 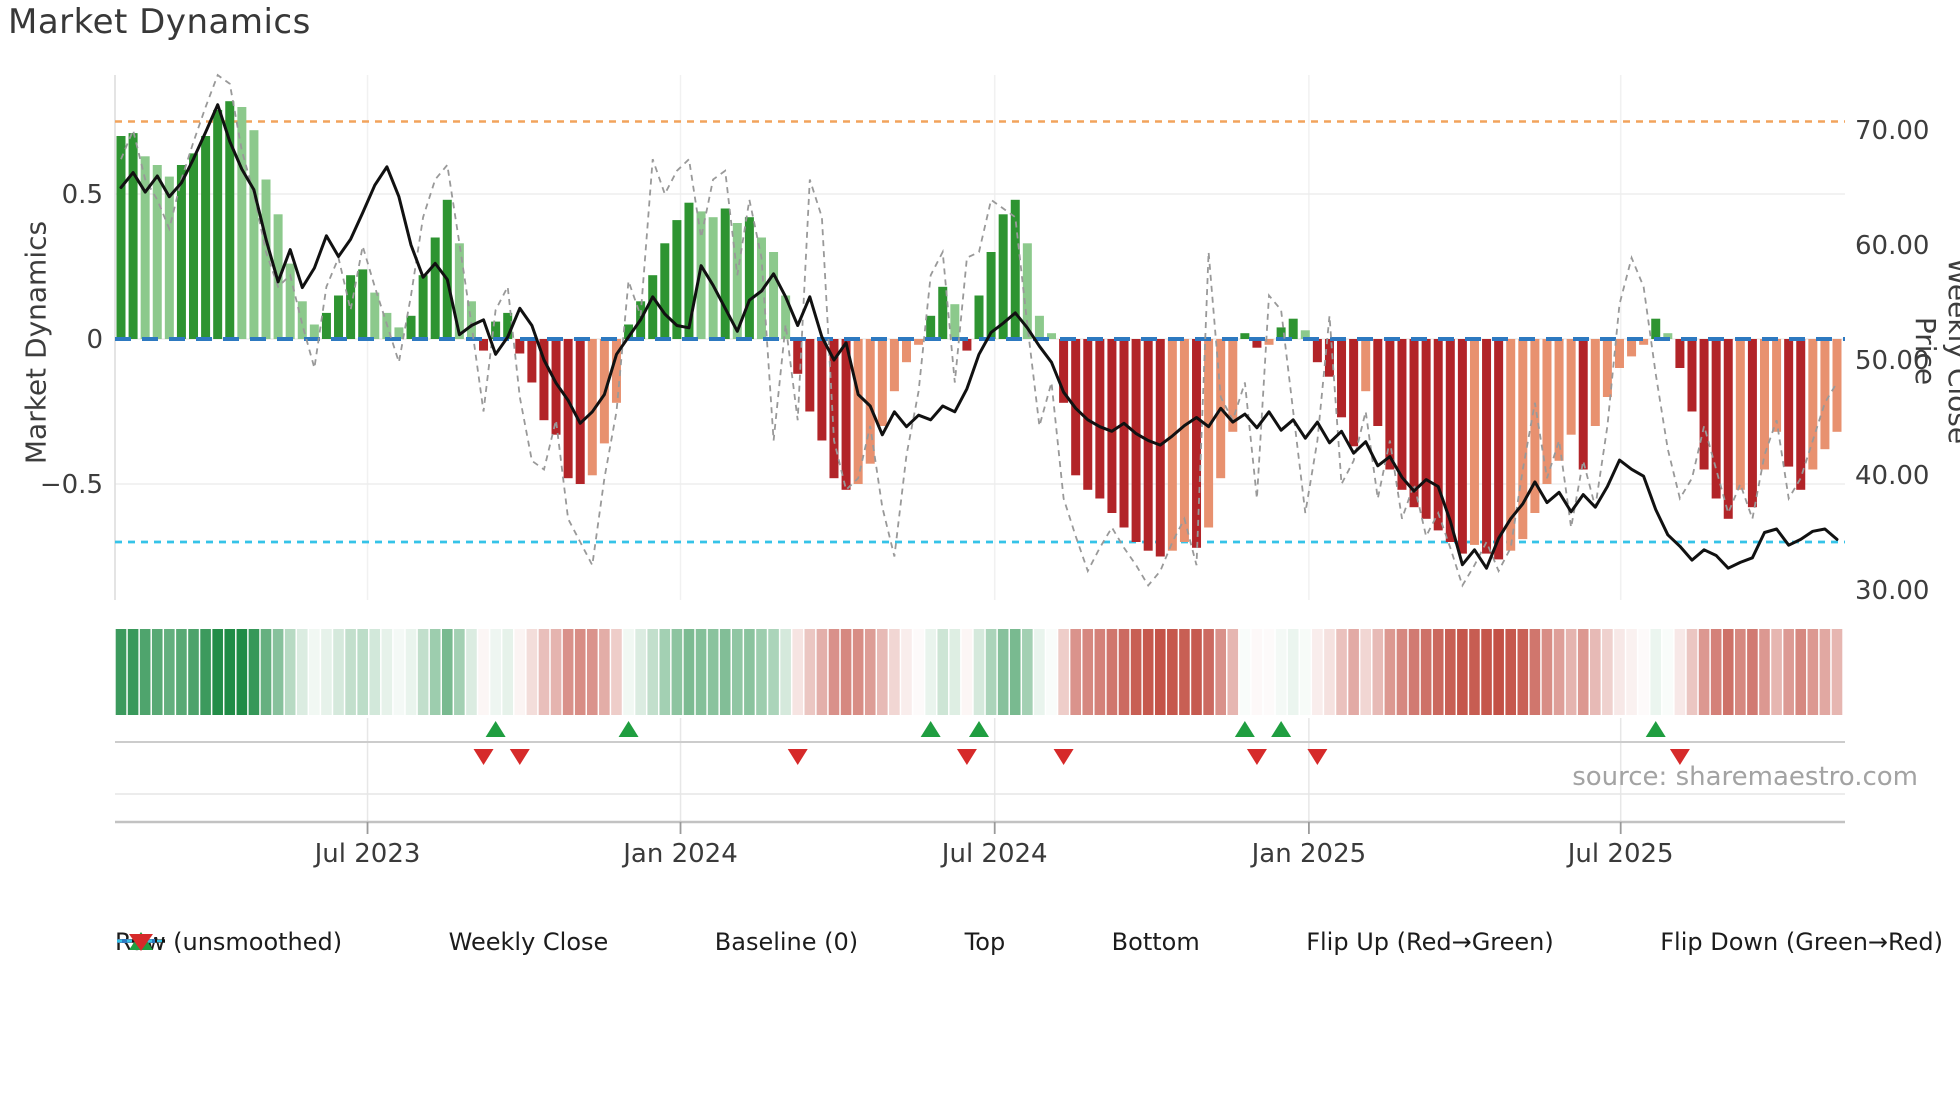 I want to click on legend-item-bottom: Bottom, so click(x=658, y=942).